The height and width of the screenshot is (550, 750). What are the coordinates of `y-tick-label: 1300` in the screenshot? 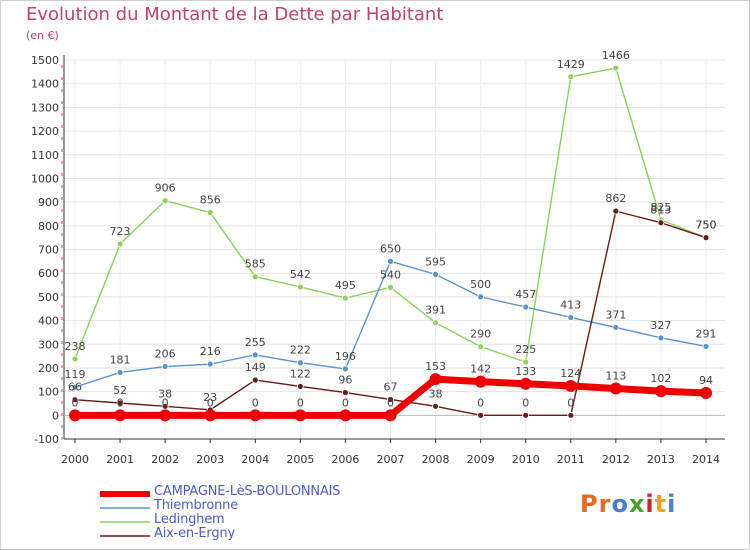 It's located at (45, 107).